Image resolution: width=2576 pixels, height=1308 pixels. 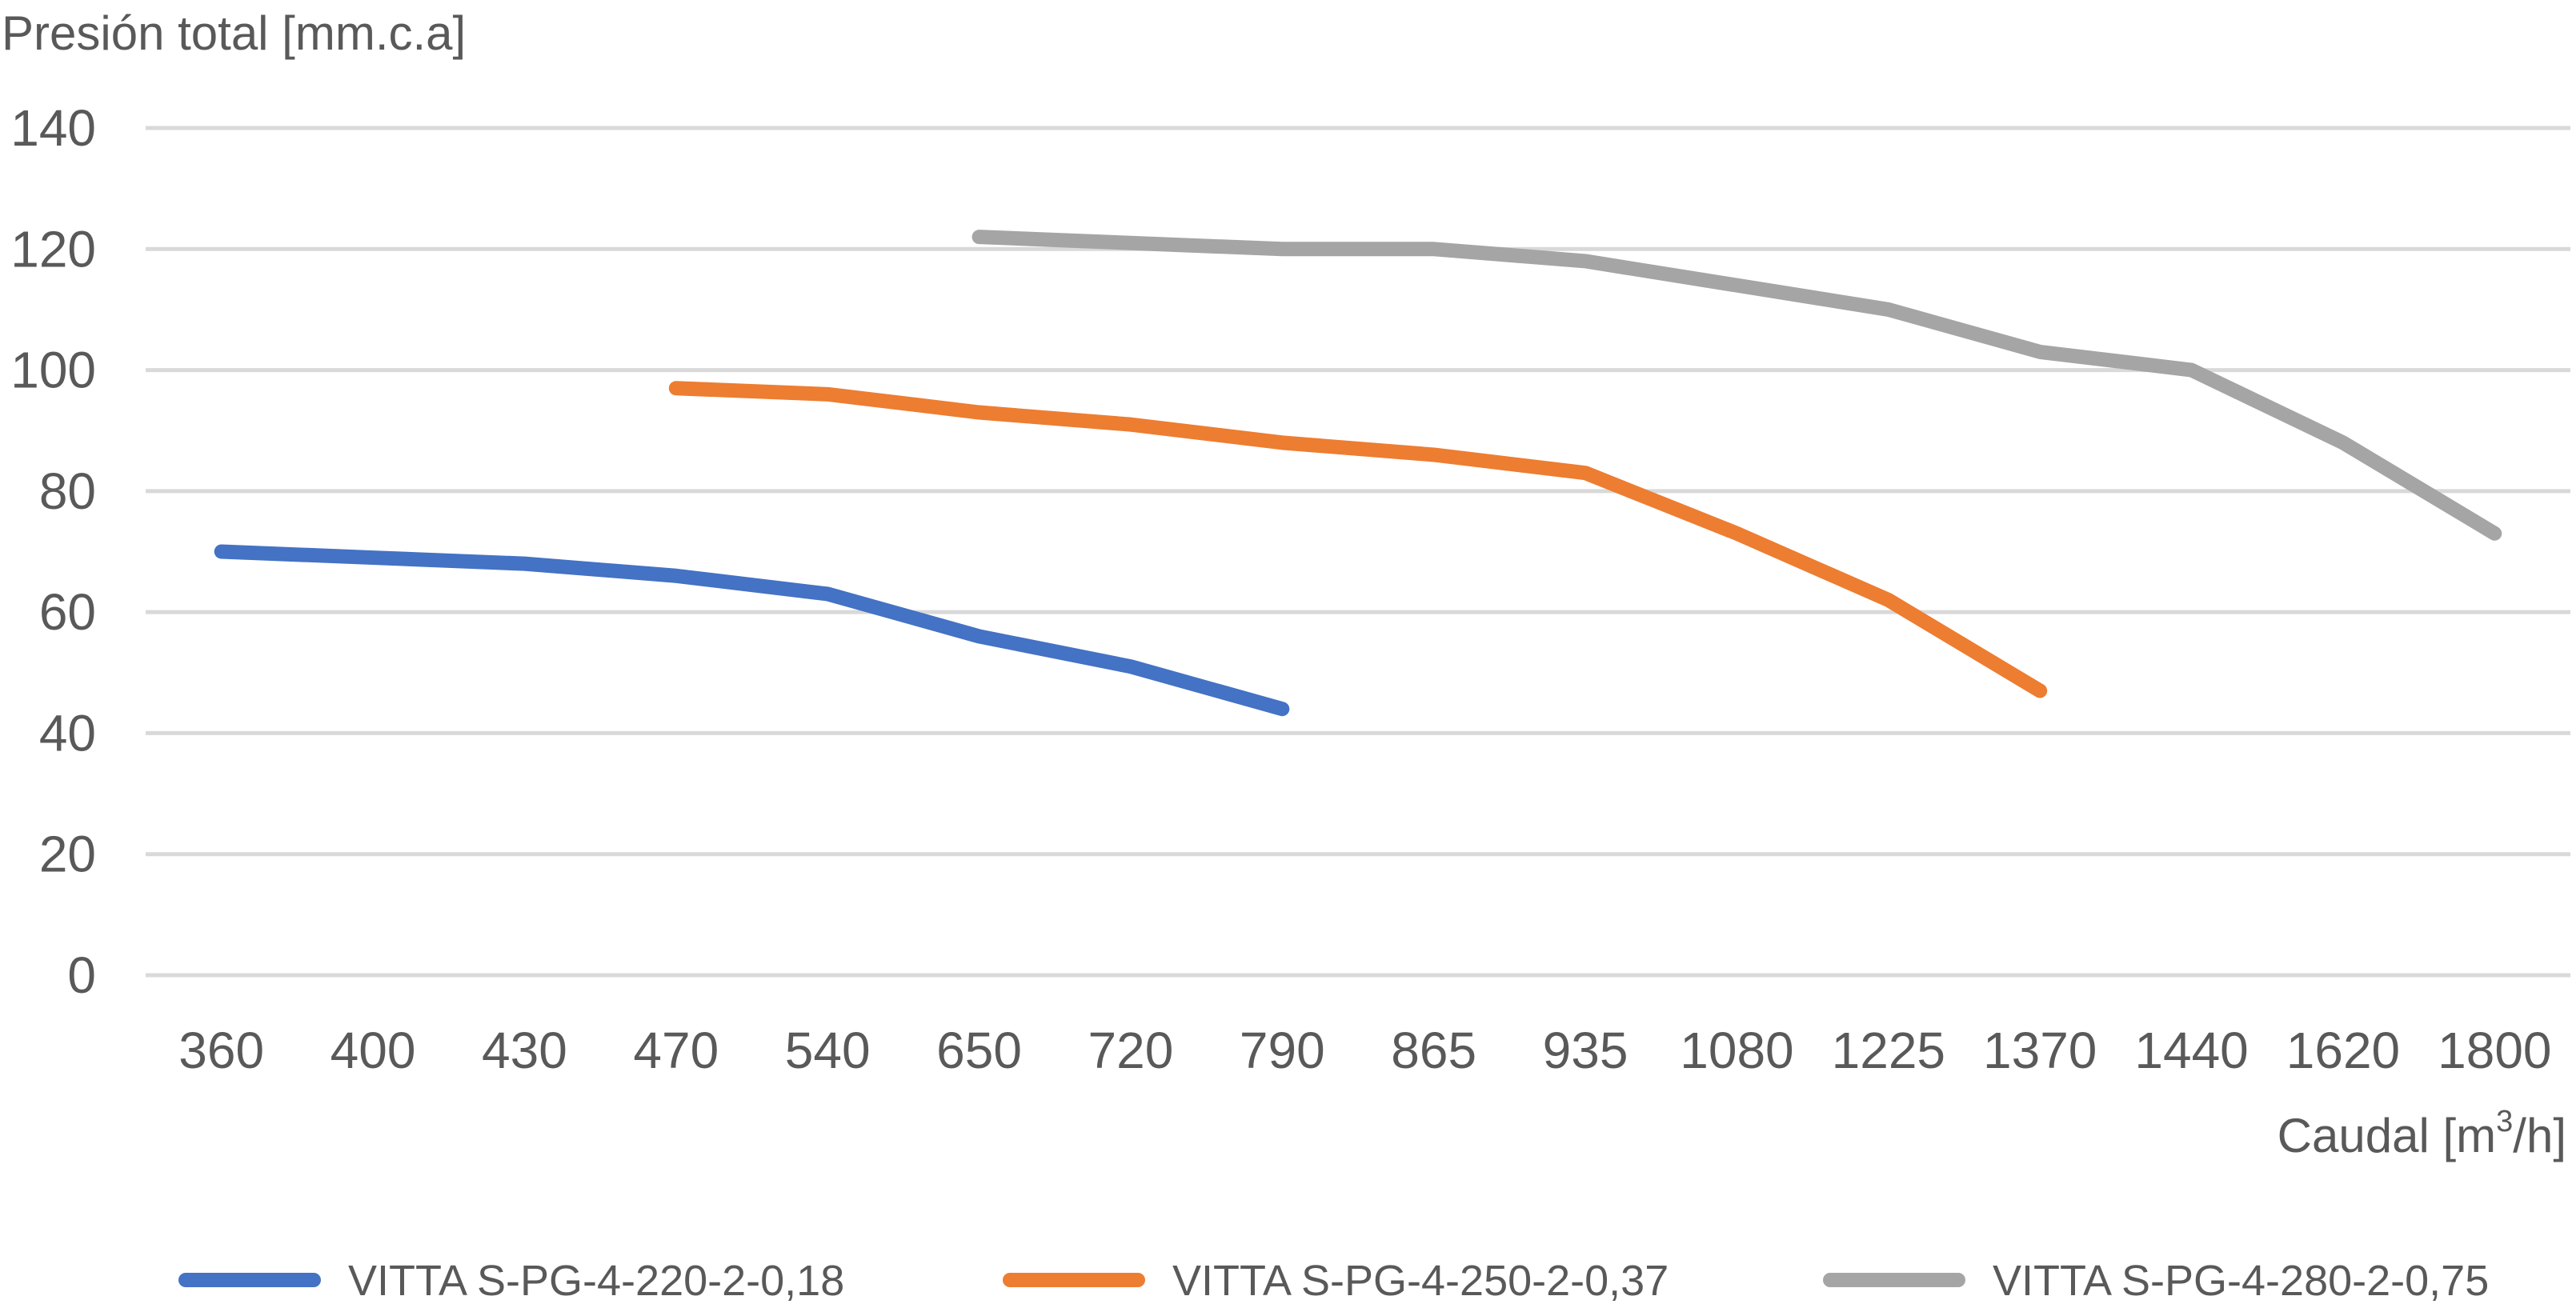 What do you see at coordinates (1433, 1050) in the screenshot?
I see `x-tick-label: 865` at bounding box center [1433, 1050].